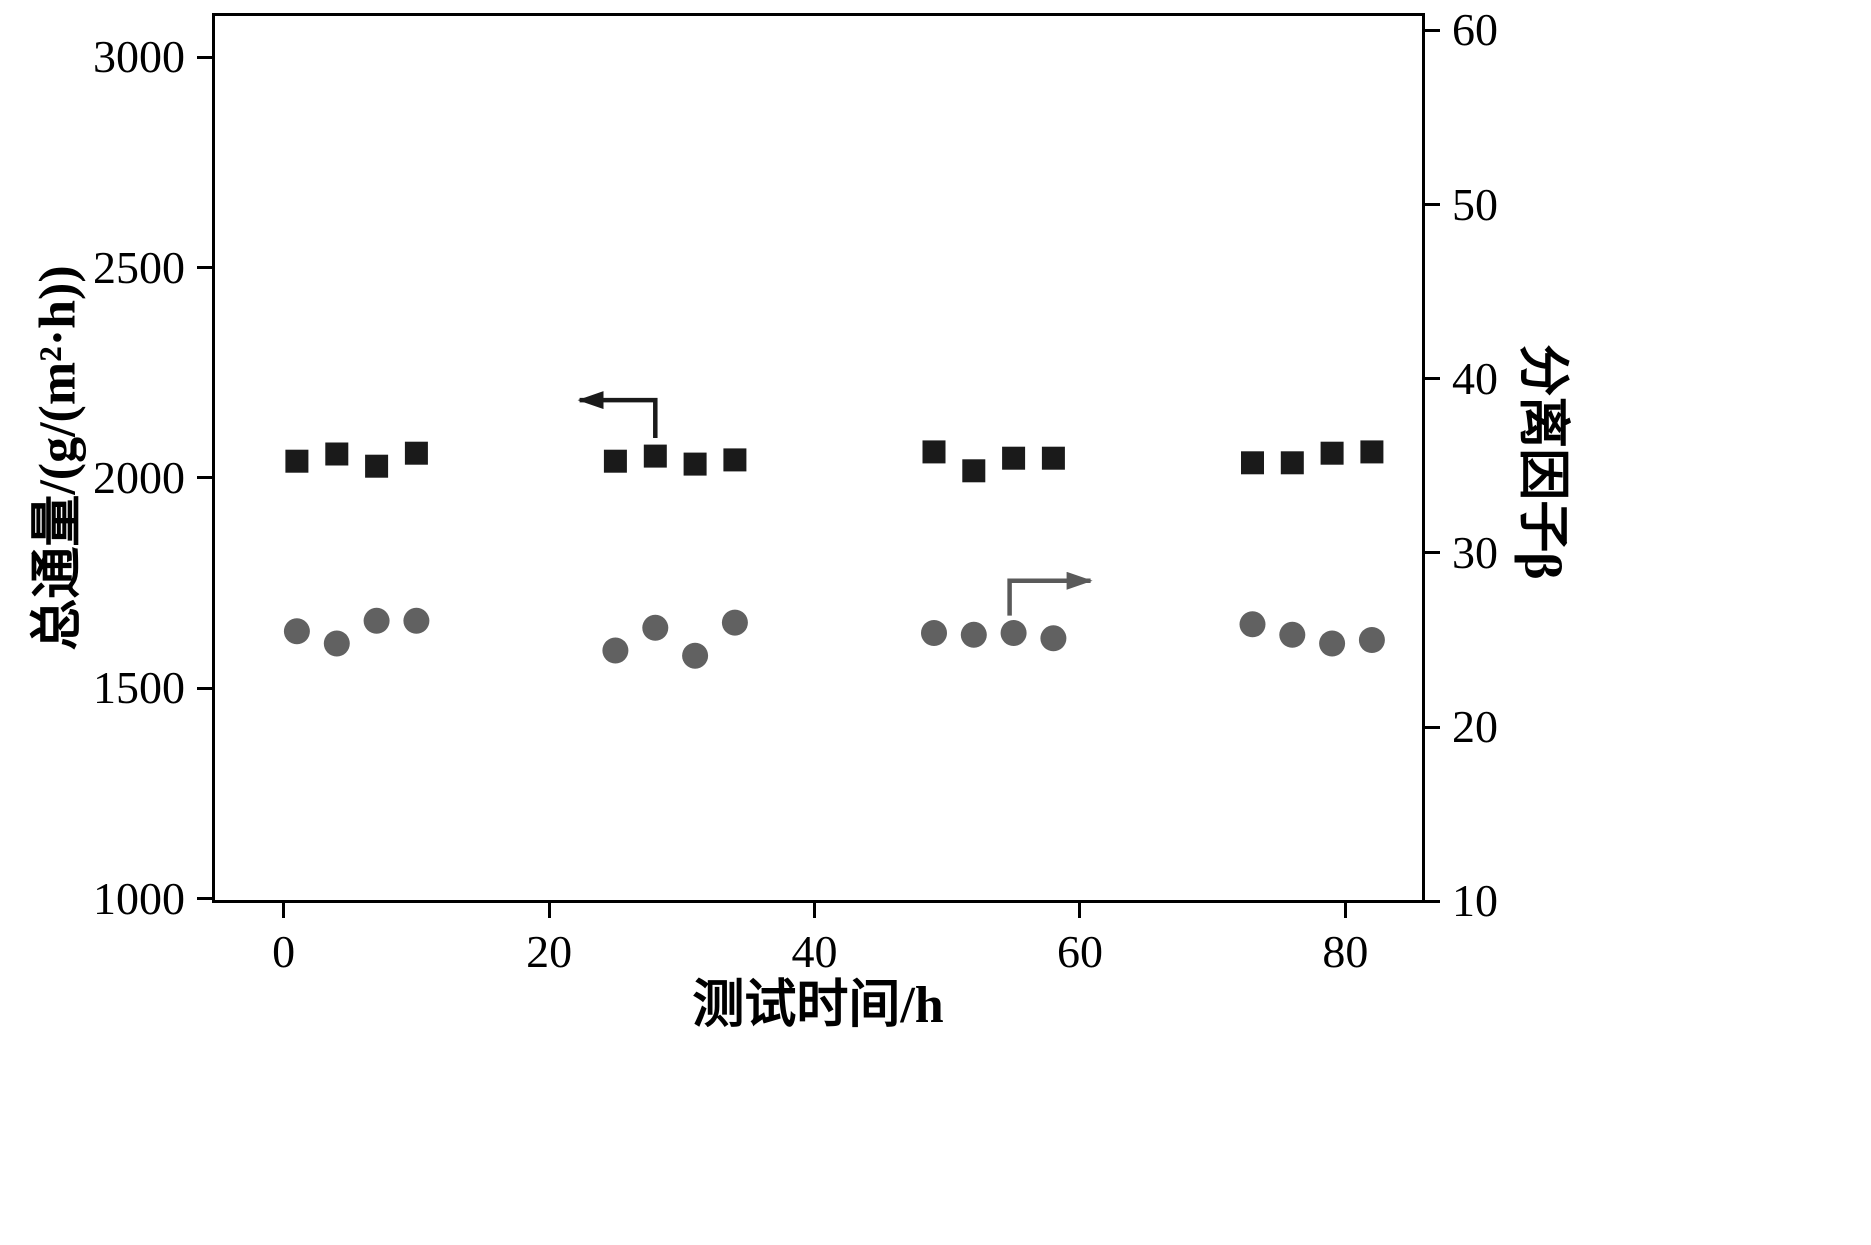  I want to click on x-axis-tick-label: 80, so click(1345, 951).